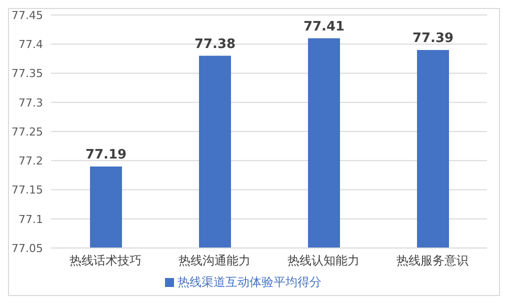 The width and height of the screenshot is (508, 304). I want to click on y-tick-label: 77.45, so click(27, 15).